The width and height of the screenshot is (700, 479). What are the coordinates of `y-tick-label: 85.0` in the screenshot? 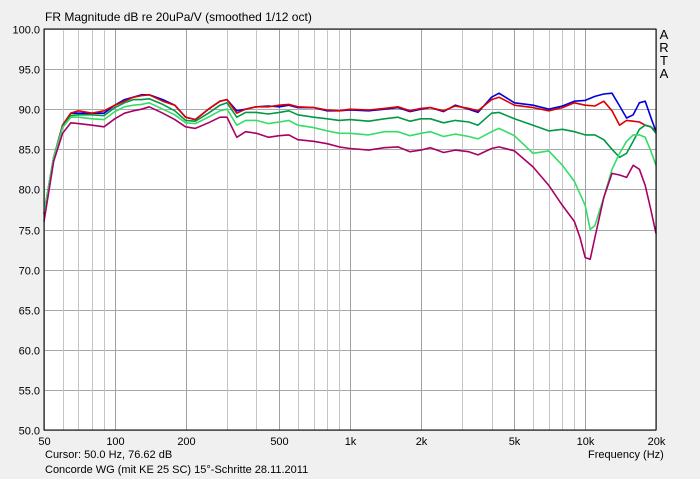 It's located at (29, 151).